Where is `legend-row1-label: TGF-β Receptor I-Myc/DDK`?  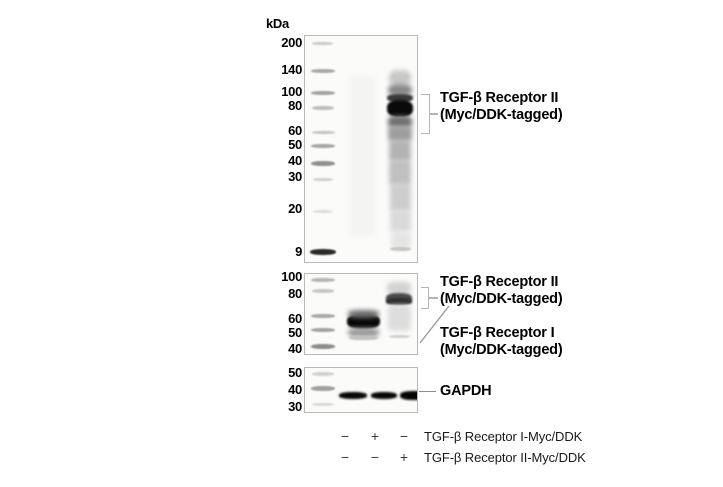
legend-row1-label: TGF-β Receptor I-Myc/DDK is located at coordinates (503, 436).